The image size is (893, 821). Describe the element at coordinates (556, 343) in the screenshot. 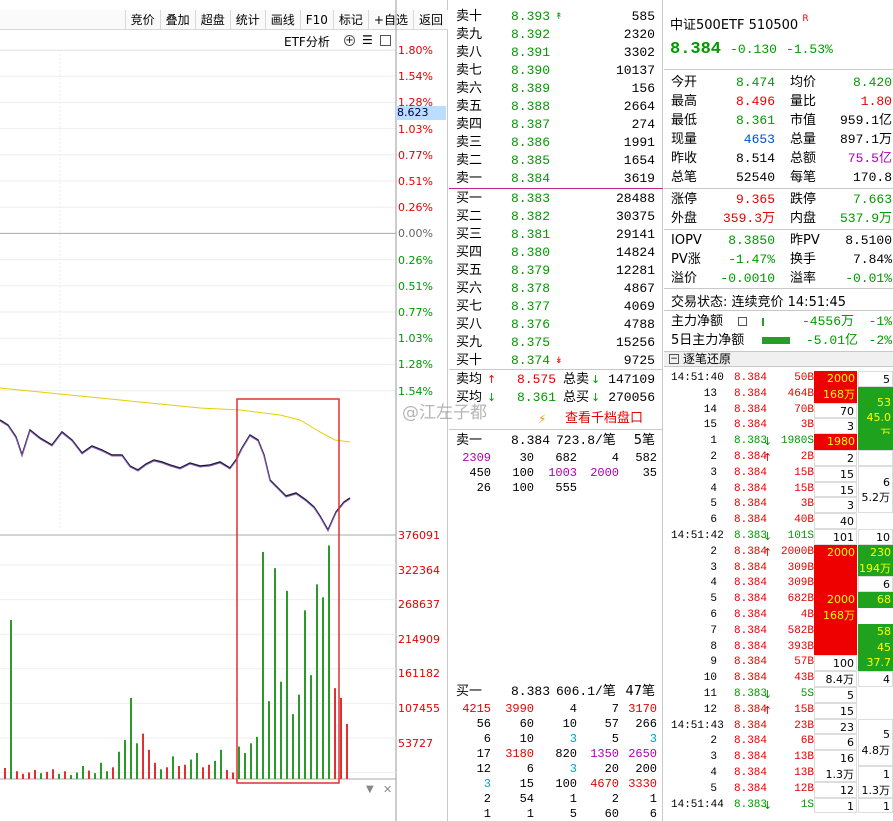

I see `bid-level-9: 买九 8.375 15256` at that location.